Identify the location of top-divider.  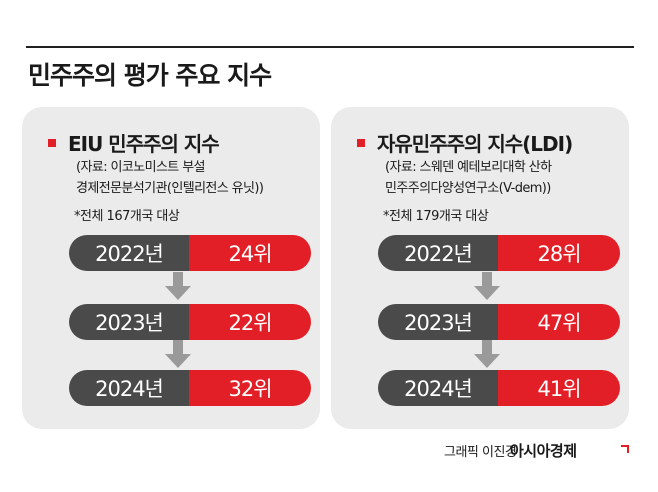
(330, 47).